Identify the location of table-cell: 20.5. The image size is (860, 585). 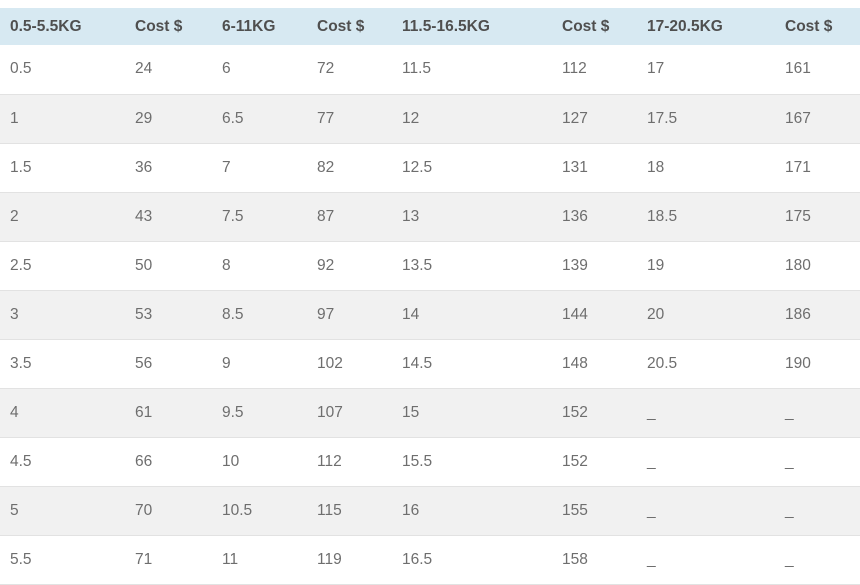
(706, 364).